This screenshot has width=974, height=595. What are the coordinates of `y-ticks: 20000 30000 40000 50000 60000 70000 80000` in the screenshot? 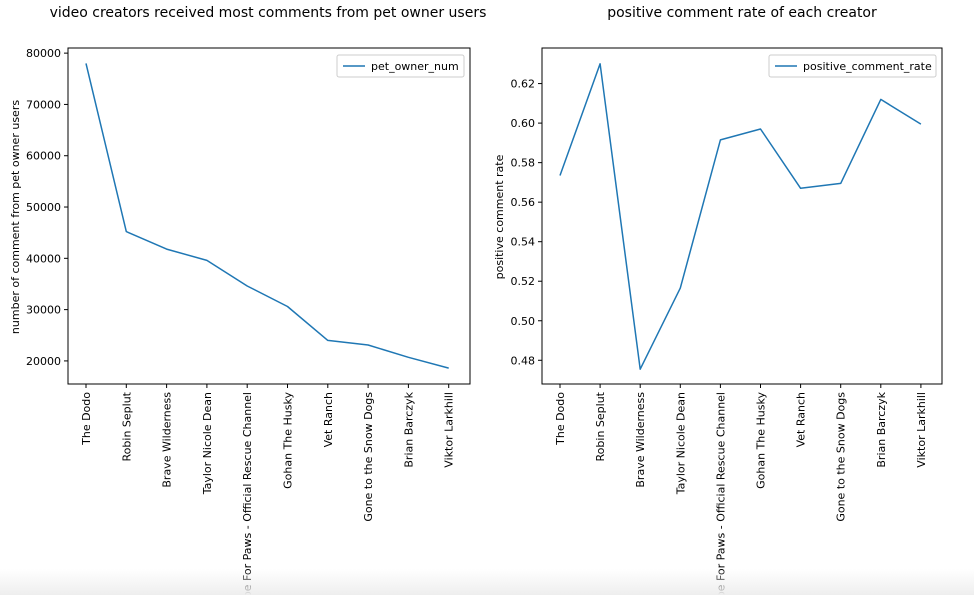 It's located at (47, 207).